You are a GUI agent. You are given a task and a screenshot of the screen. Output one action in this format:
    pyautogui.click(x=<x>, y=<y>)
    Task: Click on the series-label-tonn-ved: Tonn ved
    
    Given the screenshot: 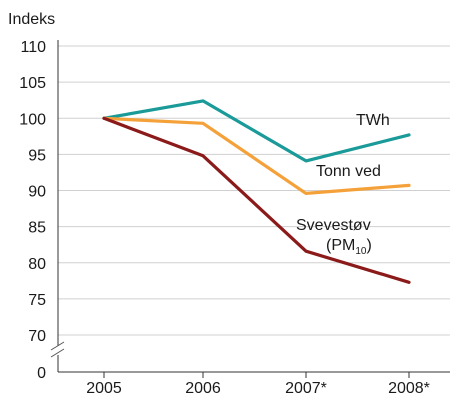 What is the action you would take?
    pyautogui.click(x=348, y=171)
    